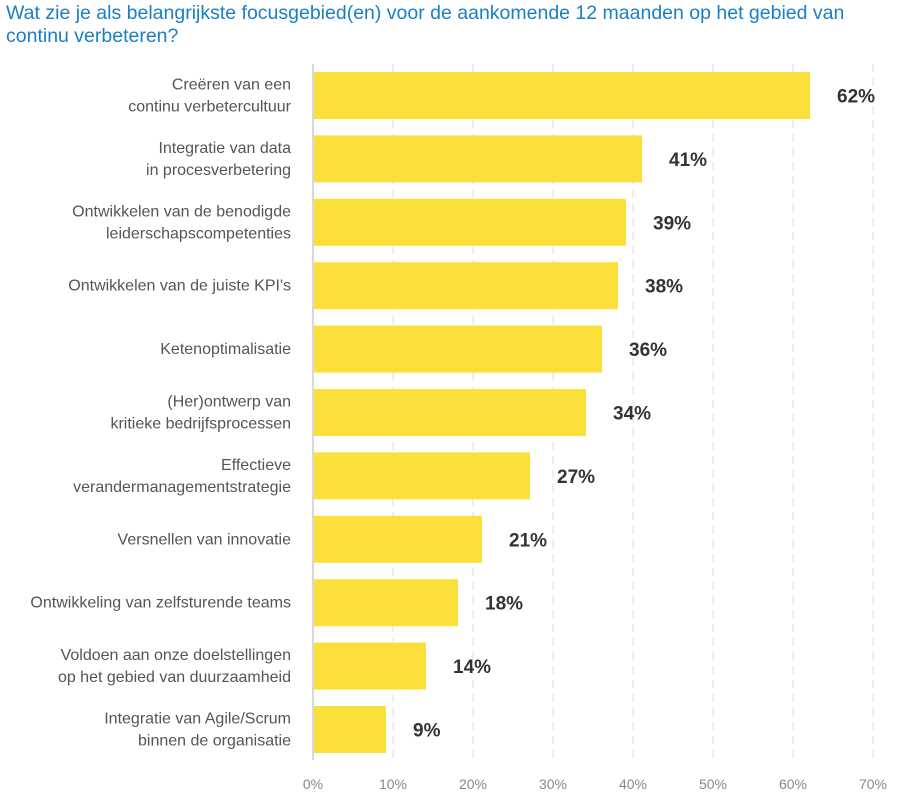  Describe the element at coordinates (160, 603) in the screenshot. I see `category-label: Ontwikkeling van zelfsturende teams` at that location.